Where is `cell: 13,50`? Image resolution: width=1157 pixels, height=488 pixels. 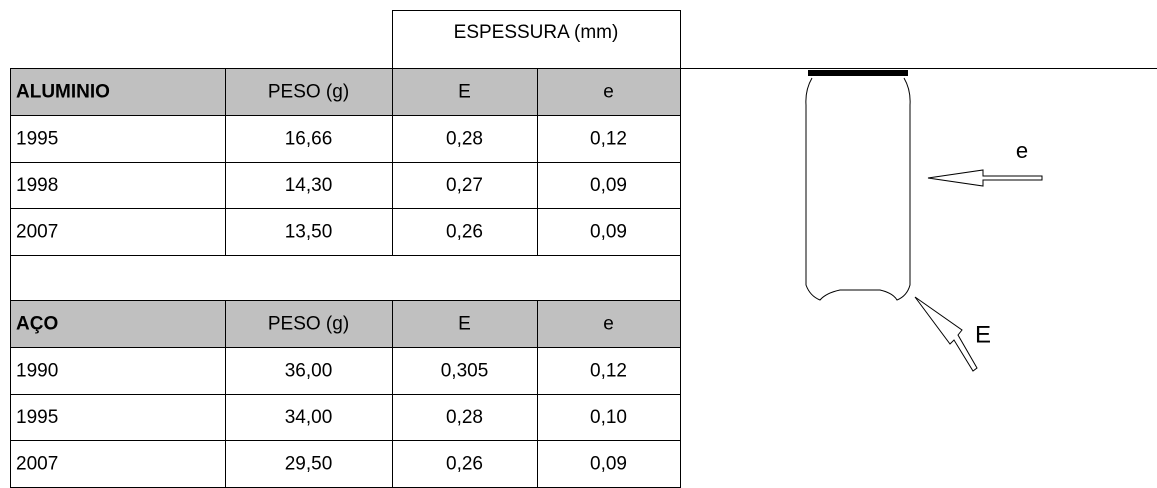
cell: 13,50 is located at coordinates (309, 232).